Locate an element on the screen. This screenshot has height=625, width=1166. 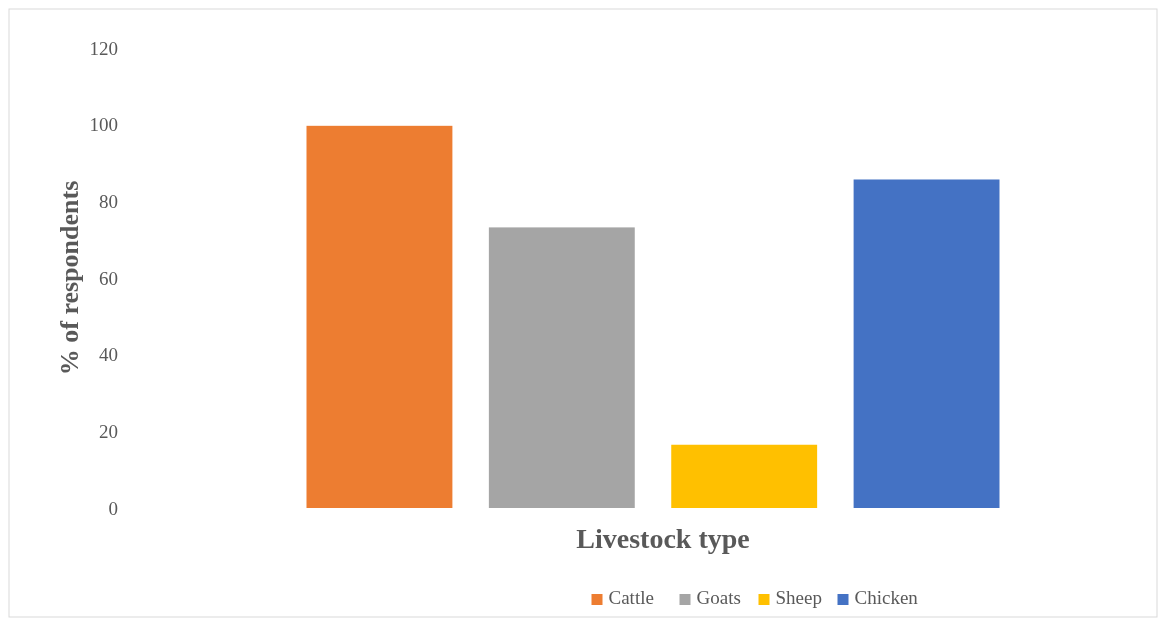
legend-label: Goats is located at coordinates (718, 597).